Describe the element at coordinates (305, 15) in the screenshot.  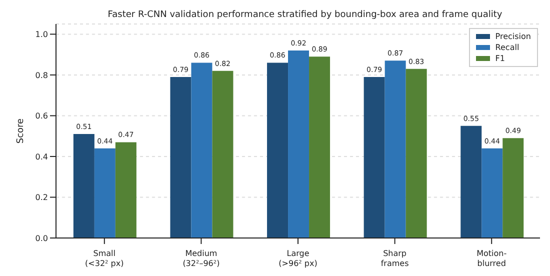
I see `chart-title: Faster R-CNN validation performance stratified by bounding-box area and frame quality` at that location.